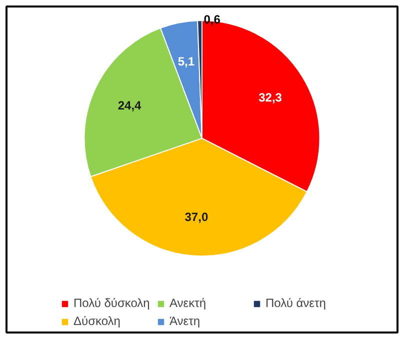 This screenshot has width=407, height=342. Describe the element at coordinates (296, 303) in the screenshot. I see `legend-label: Πολύ άνετη` at that location.